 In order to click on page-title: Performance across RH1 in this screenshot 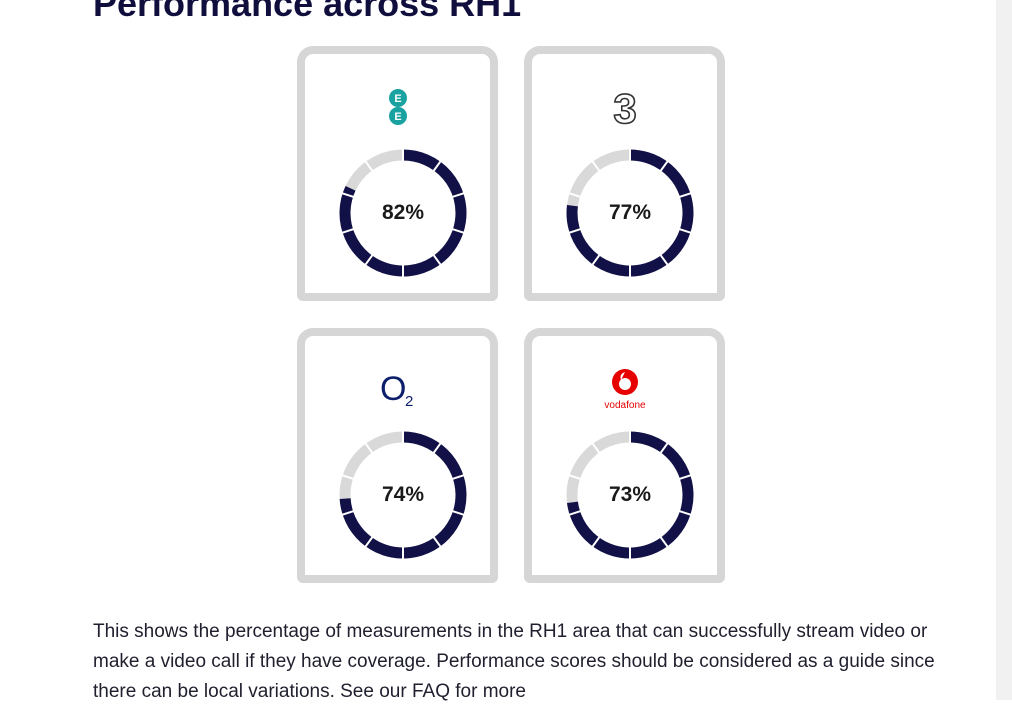, I will do `click(307, 12)`.